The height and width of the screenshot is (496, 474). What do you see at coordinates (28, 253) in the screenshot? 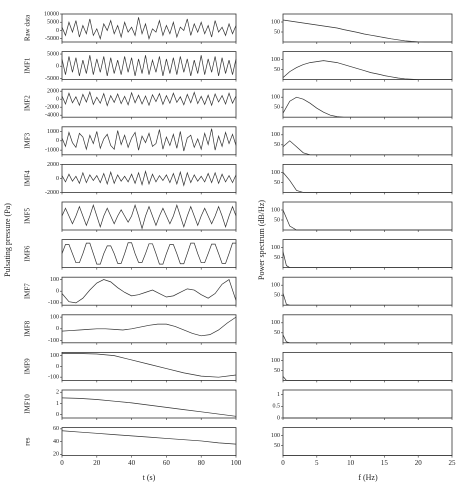
I see `panel-label: IMF6` at bounding box center [28, 253].